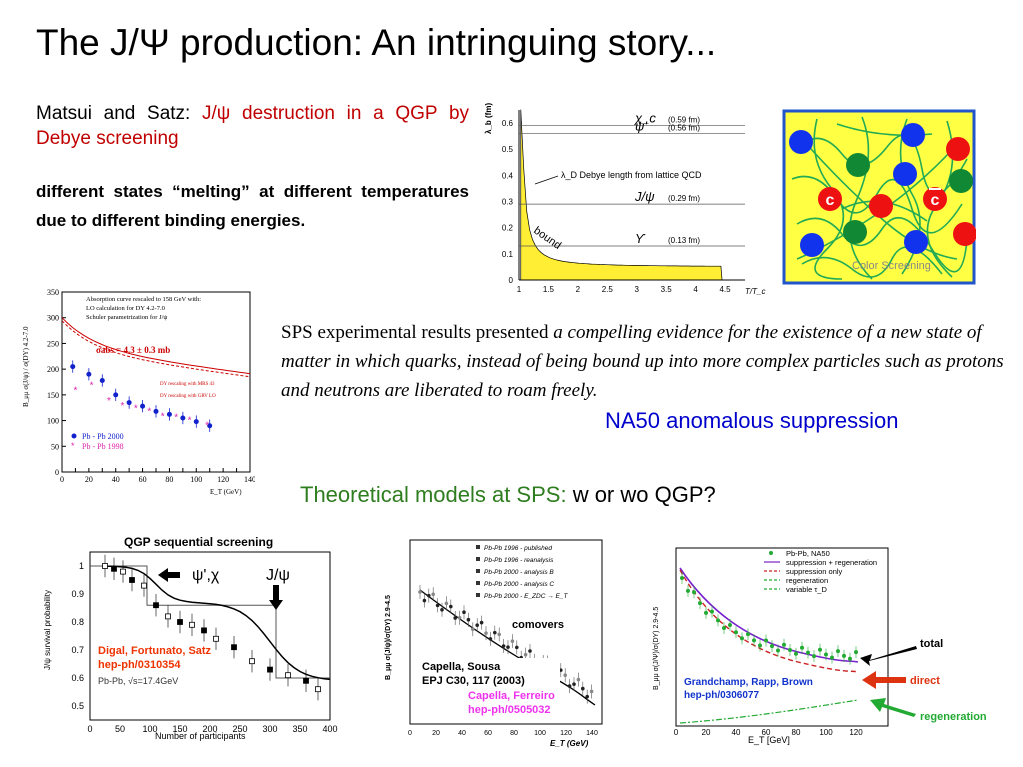 The image size is (1023, 767). I want to click on y-tick-label: 50, so click(55, 446).